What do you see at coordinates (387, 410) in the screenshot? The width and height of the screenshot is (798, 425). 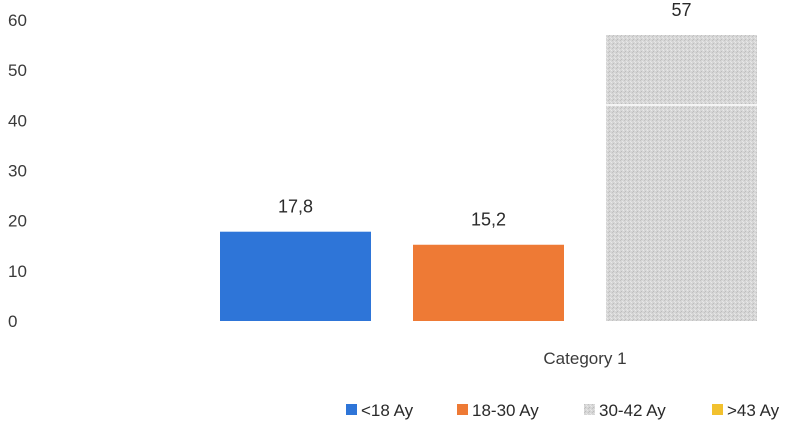 I see `legend-label-1: <18 Ay` at bounding box center [387, 410].